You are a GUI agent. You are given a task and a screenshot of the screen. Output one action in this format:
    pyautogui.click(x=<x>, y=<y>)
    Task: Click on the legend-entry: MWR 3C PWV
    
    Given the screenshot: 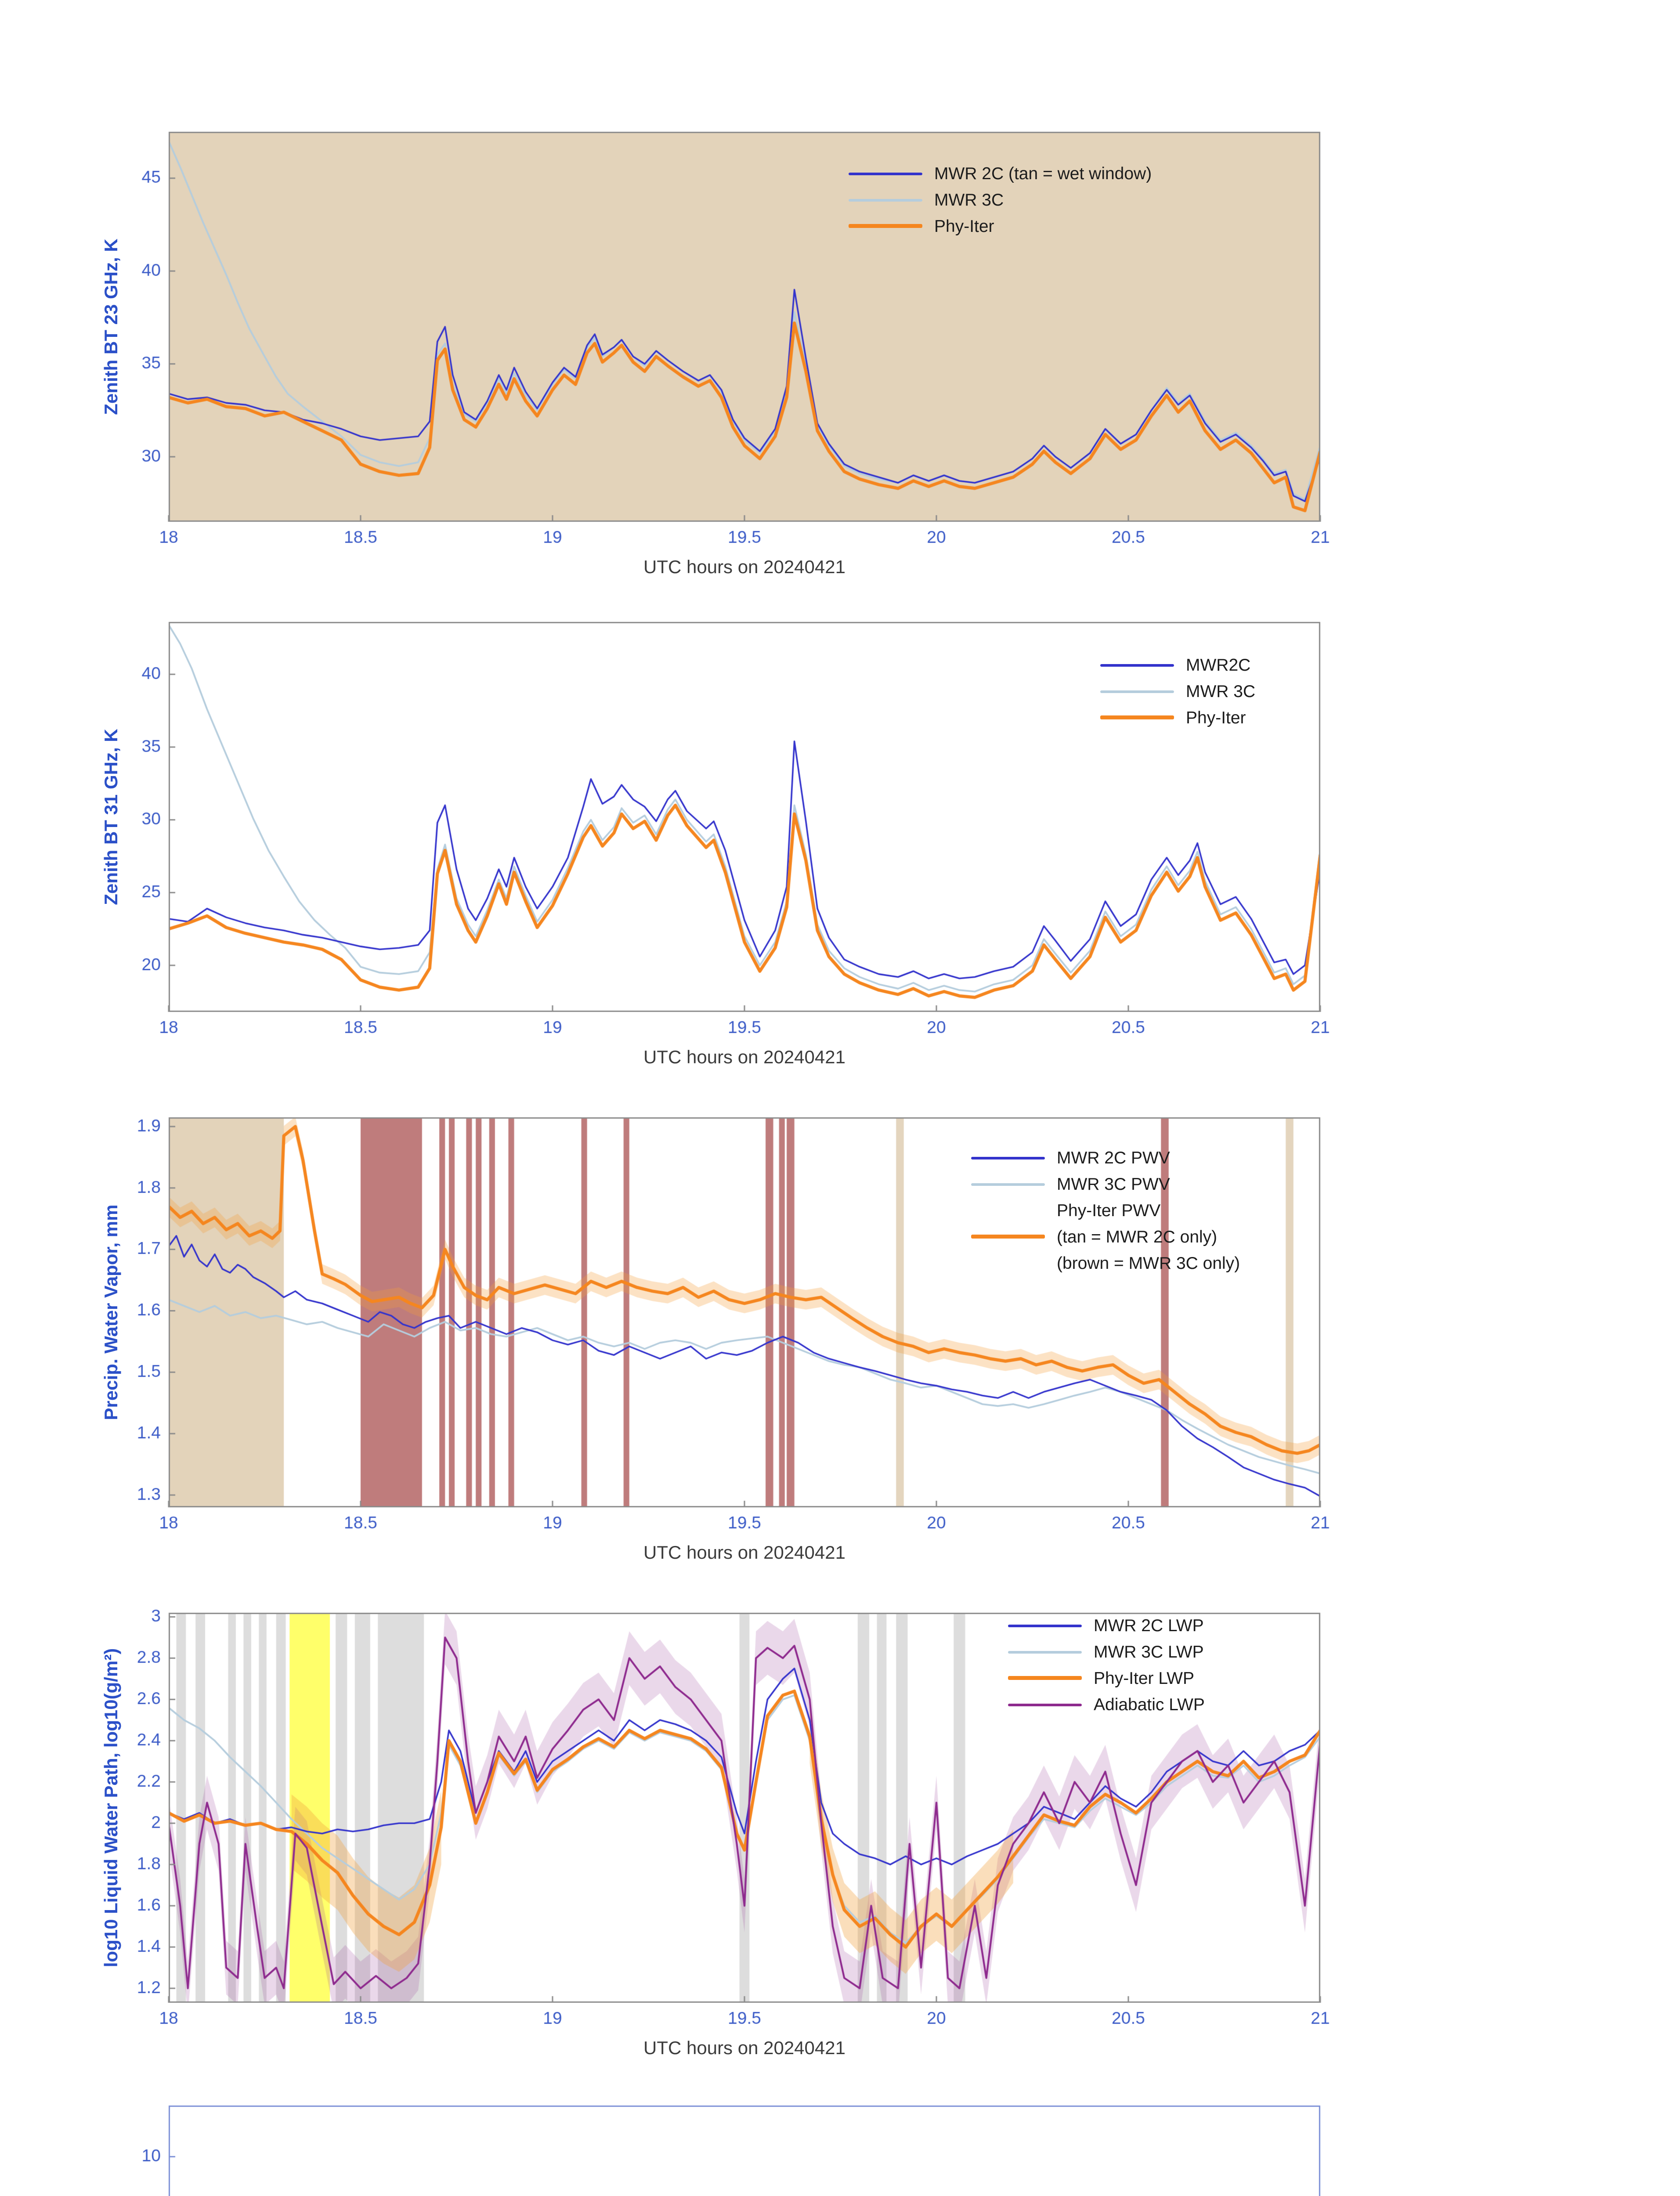 What is the action you would take?
    pyautogui.click(x=1105, y=1184)
    